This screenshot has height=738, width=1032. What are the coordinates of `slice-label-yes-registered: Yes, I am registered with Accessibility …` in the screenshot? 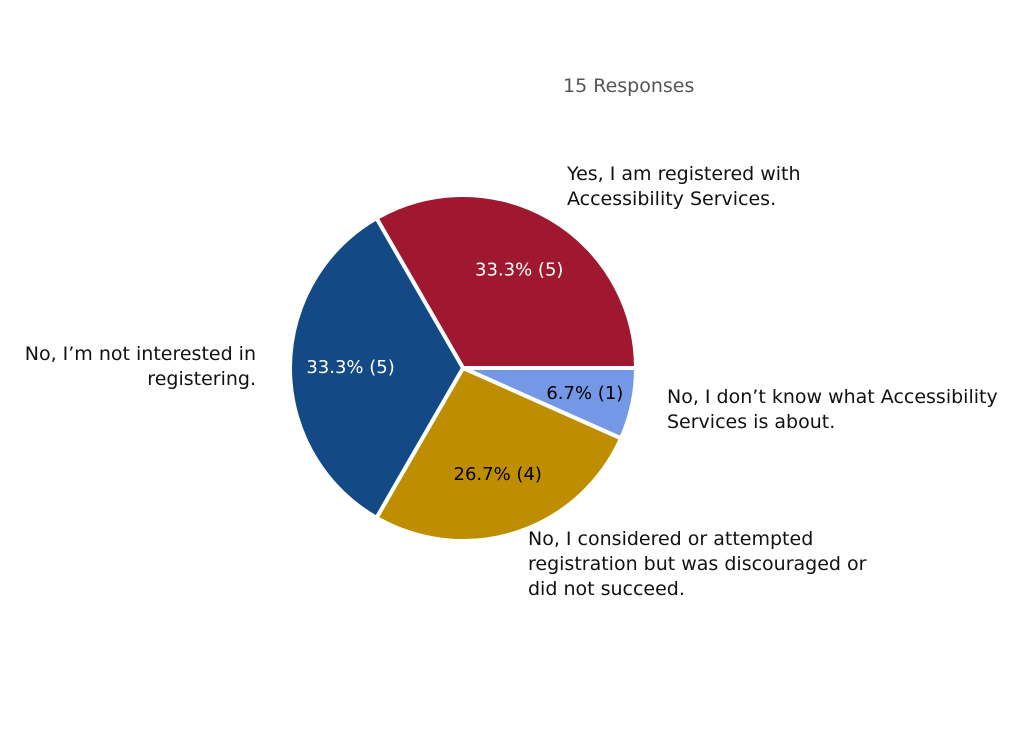 It's located at (684, 187).